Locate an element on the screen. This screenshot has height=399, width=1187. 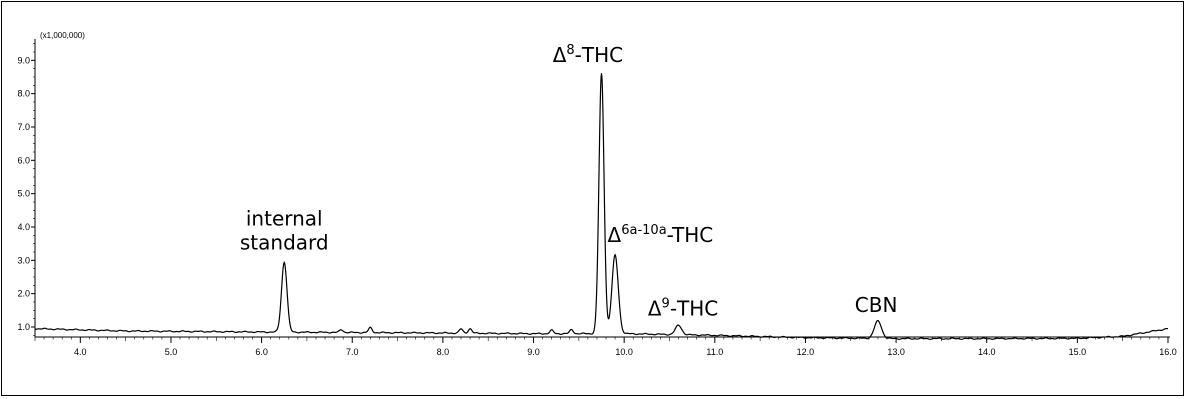
peak-label-delta9: Δ9-THC is located at coordinates (683, 308).